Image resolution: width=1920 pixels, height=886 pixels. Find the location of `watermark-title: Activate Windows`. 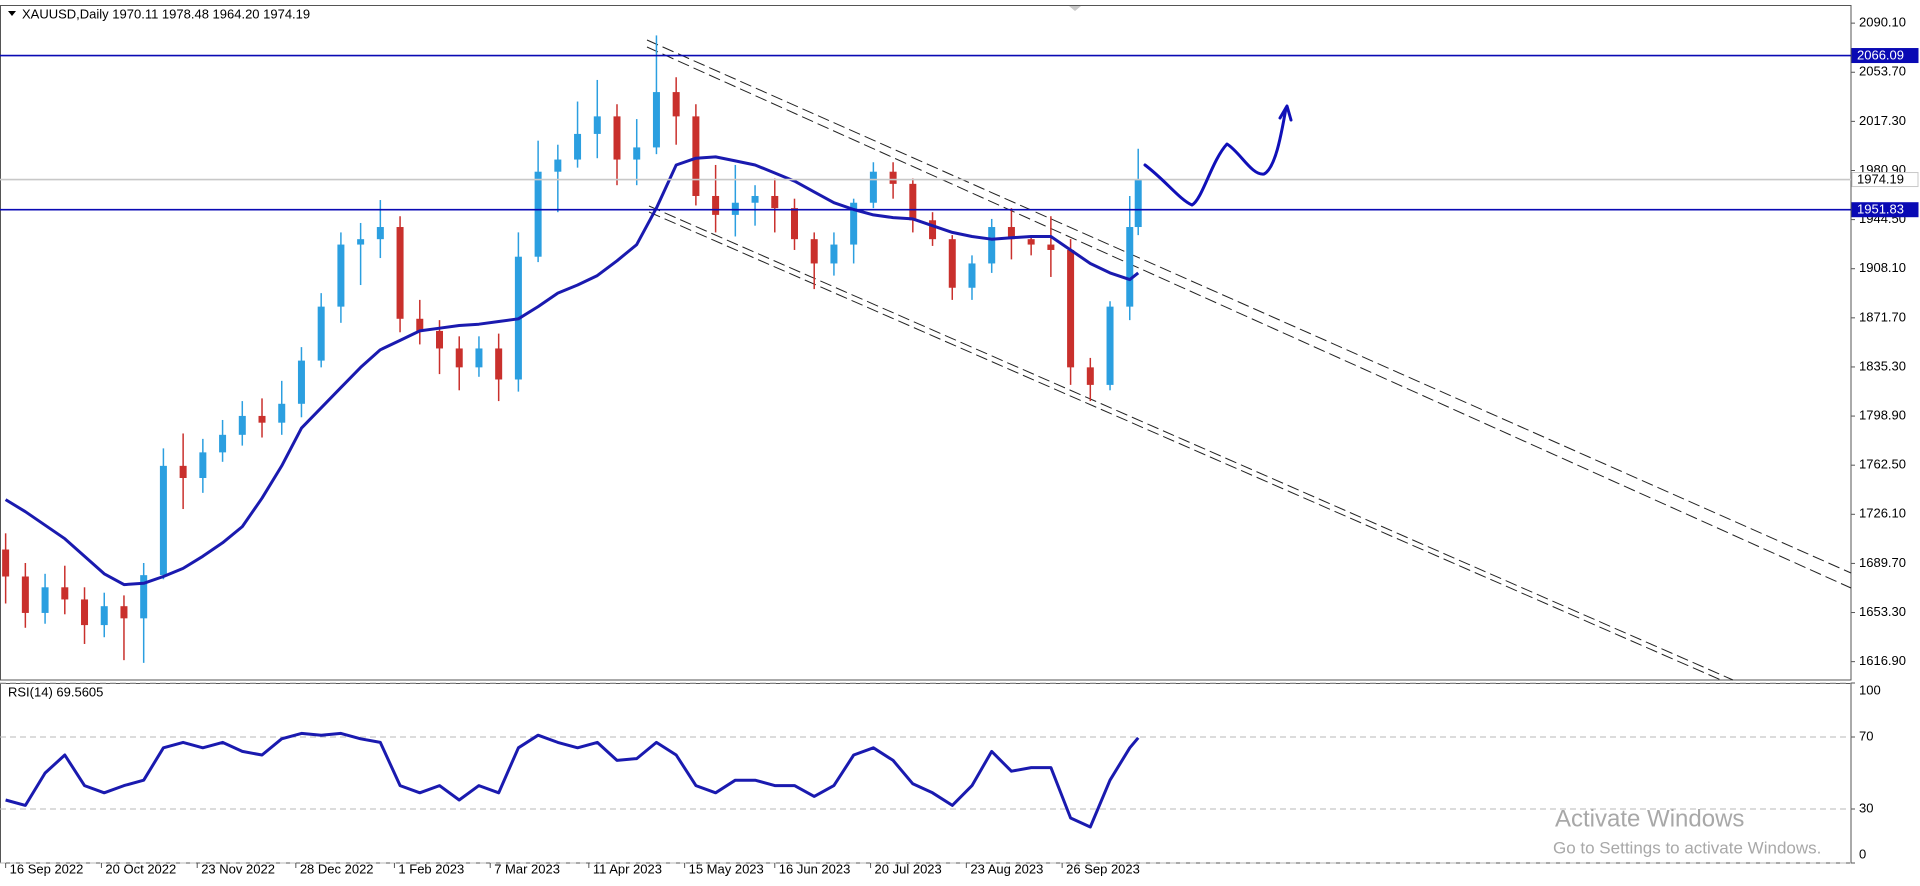

watermark-title: Activate Windows is located at coordinates (1649, 818).